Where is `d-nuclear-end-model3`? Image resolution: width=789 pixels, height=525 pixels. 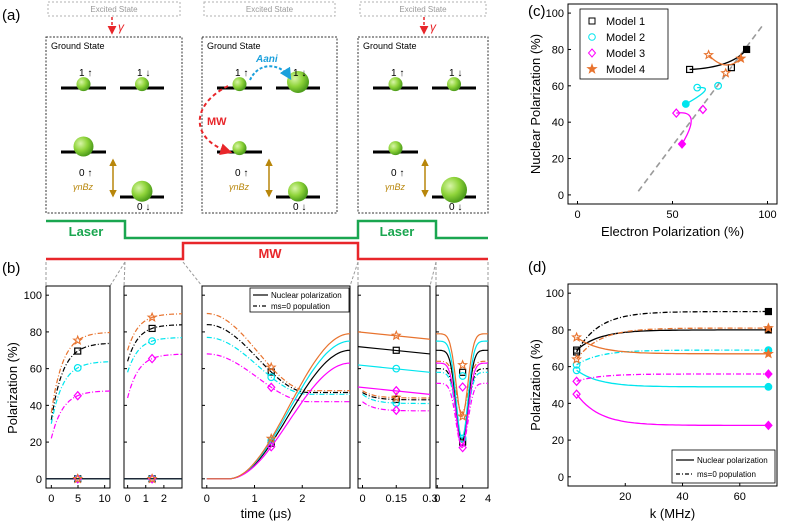
d-nuclear-end-model3 is located at coordinates (768, 425).